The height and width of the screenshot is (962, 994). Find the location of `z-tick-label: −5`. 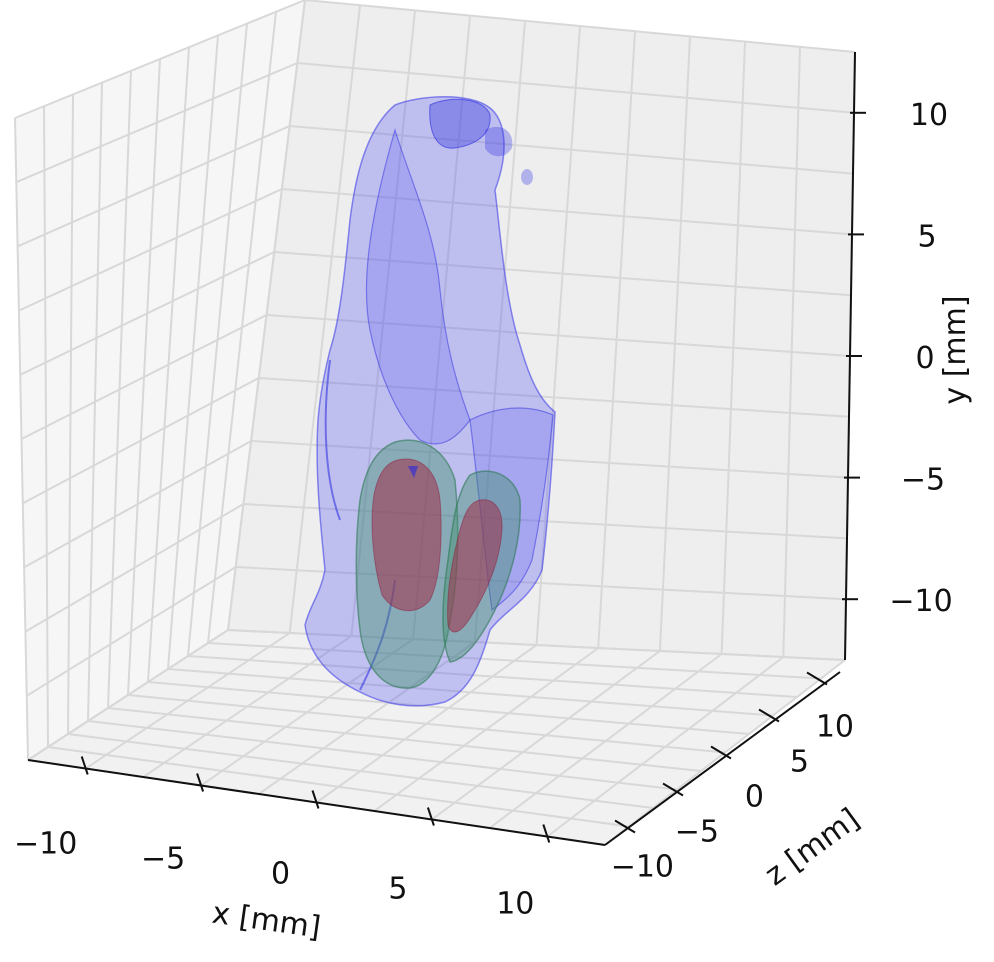

z-tick-label: −5 is located at coordinates (697, 832).